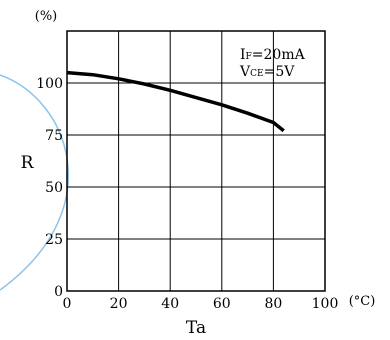 The width and height of the screenshot is (390, 340). What do you see at coordinates (46, 16) in the screenshot?
I see `y-unit-label: (%)` at bounding box center [46, 16].